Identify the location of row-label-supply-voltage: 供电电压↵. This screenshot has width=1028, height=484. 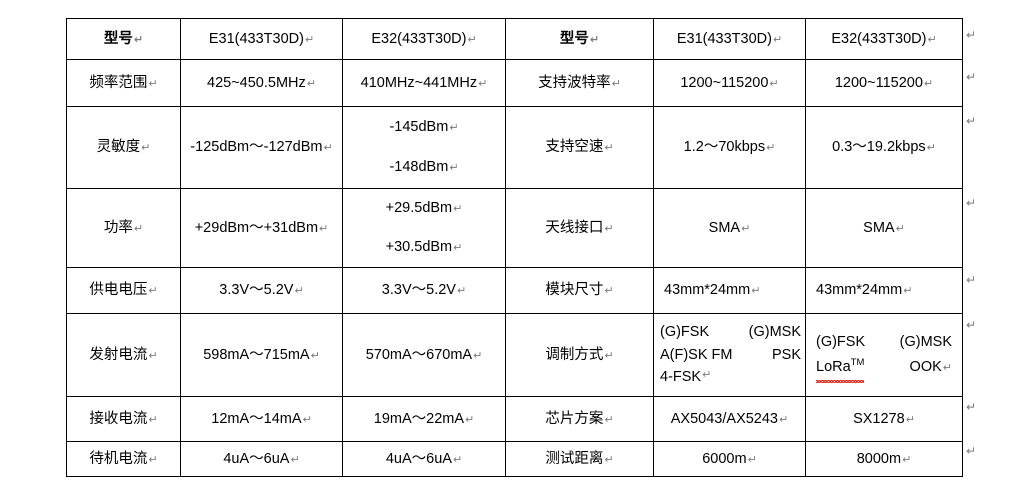
(123, 290).